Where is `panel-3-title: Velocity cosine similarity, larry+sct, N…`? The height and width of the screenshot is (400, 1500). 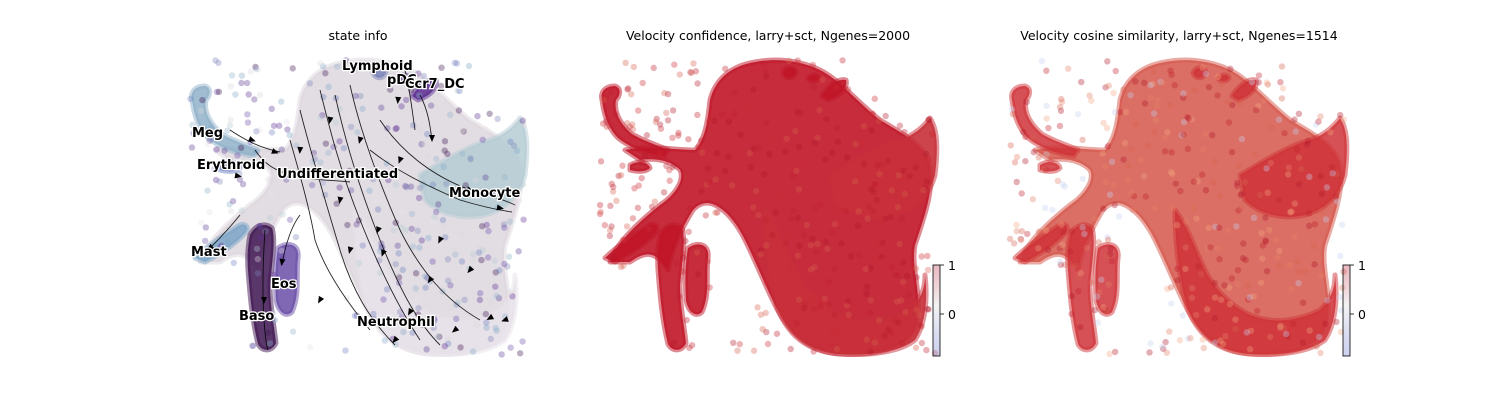 panel-3-title: Velocity cosine similarity, larry+sct, N… is located at coordinates (1178, 35).